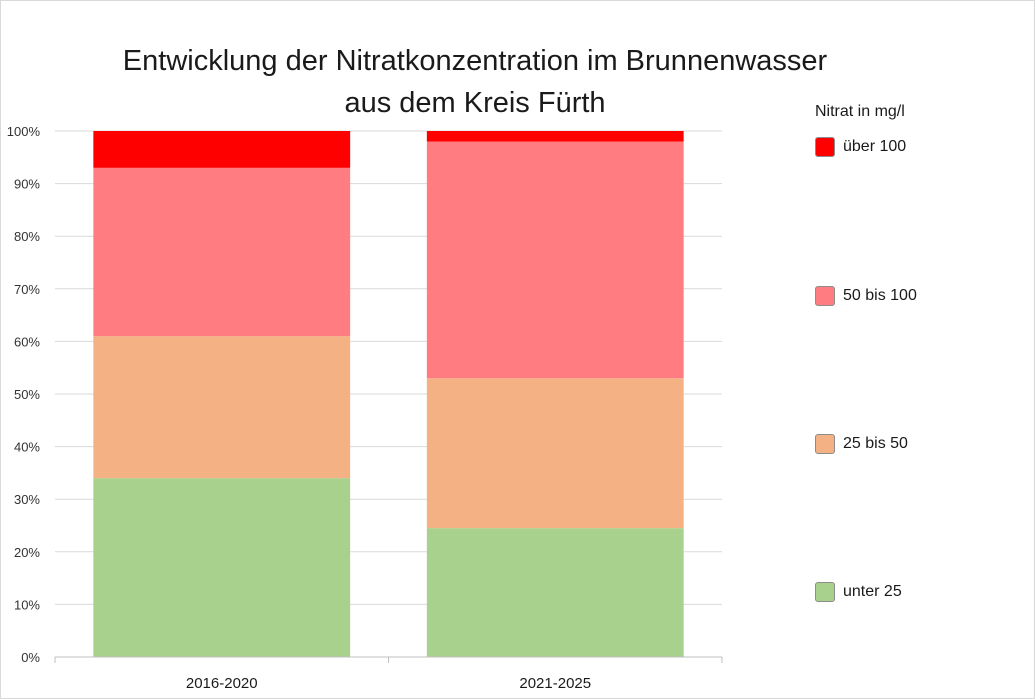 The height and width of the screenshot is (699, 1035). I want to click on legend-label: 50 bis 100, so click(880, 295).